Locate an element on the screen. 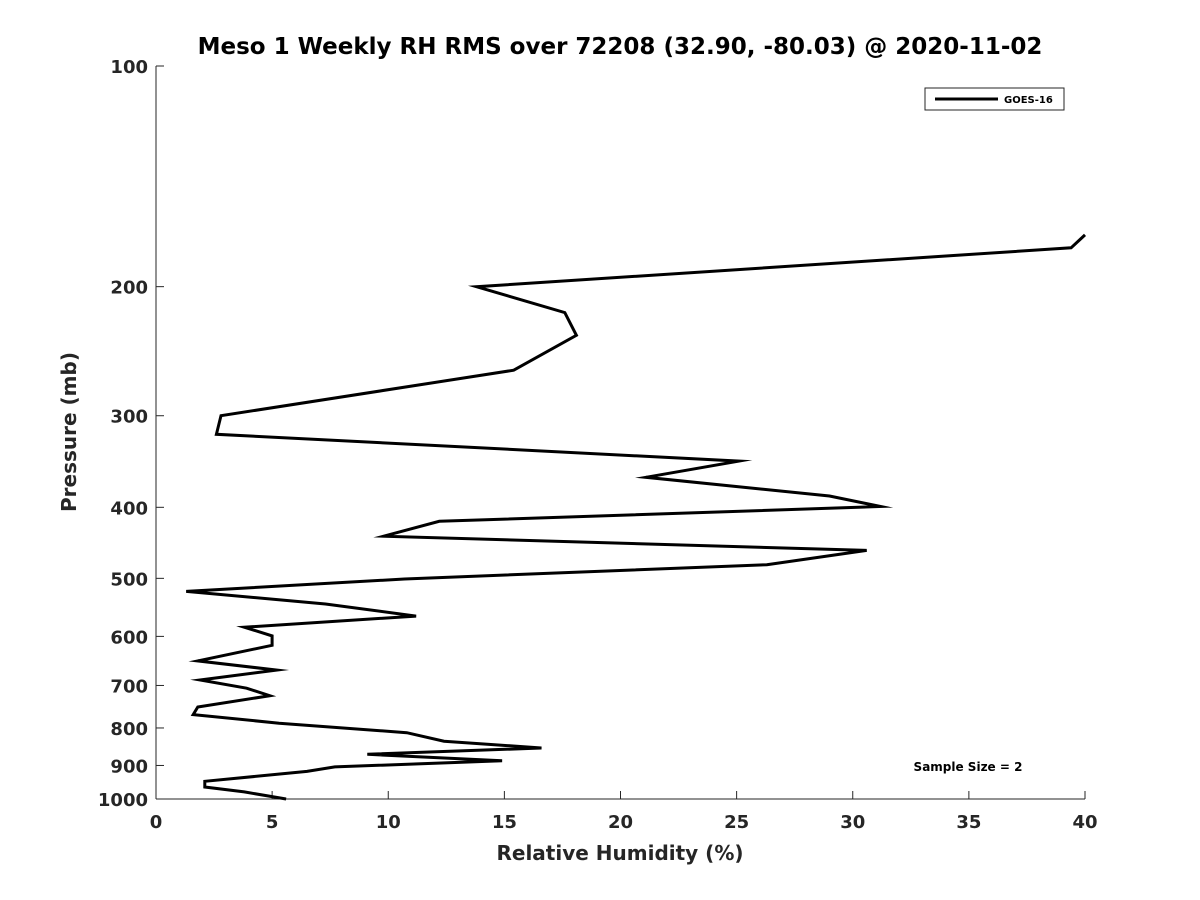  x-tick-label: 10 is located at coordinates (388, 822).